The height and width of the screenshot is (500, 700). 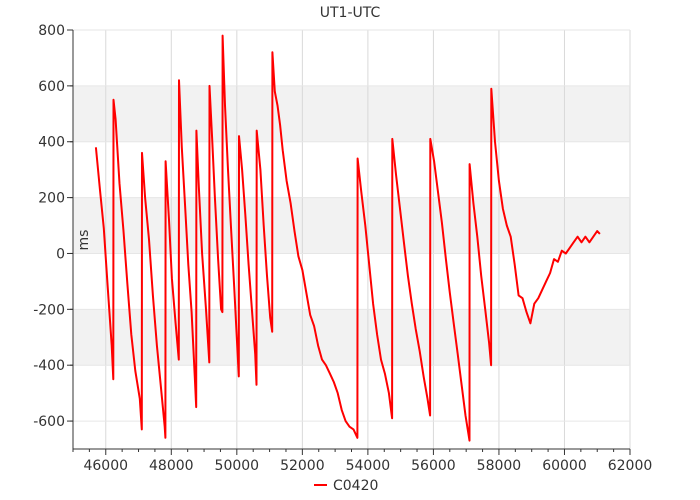 What do you see at coordinates (499, 466) in the screenshot?
I see `x-tick-label-6: 58000` at bounding box center [499, 466].